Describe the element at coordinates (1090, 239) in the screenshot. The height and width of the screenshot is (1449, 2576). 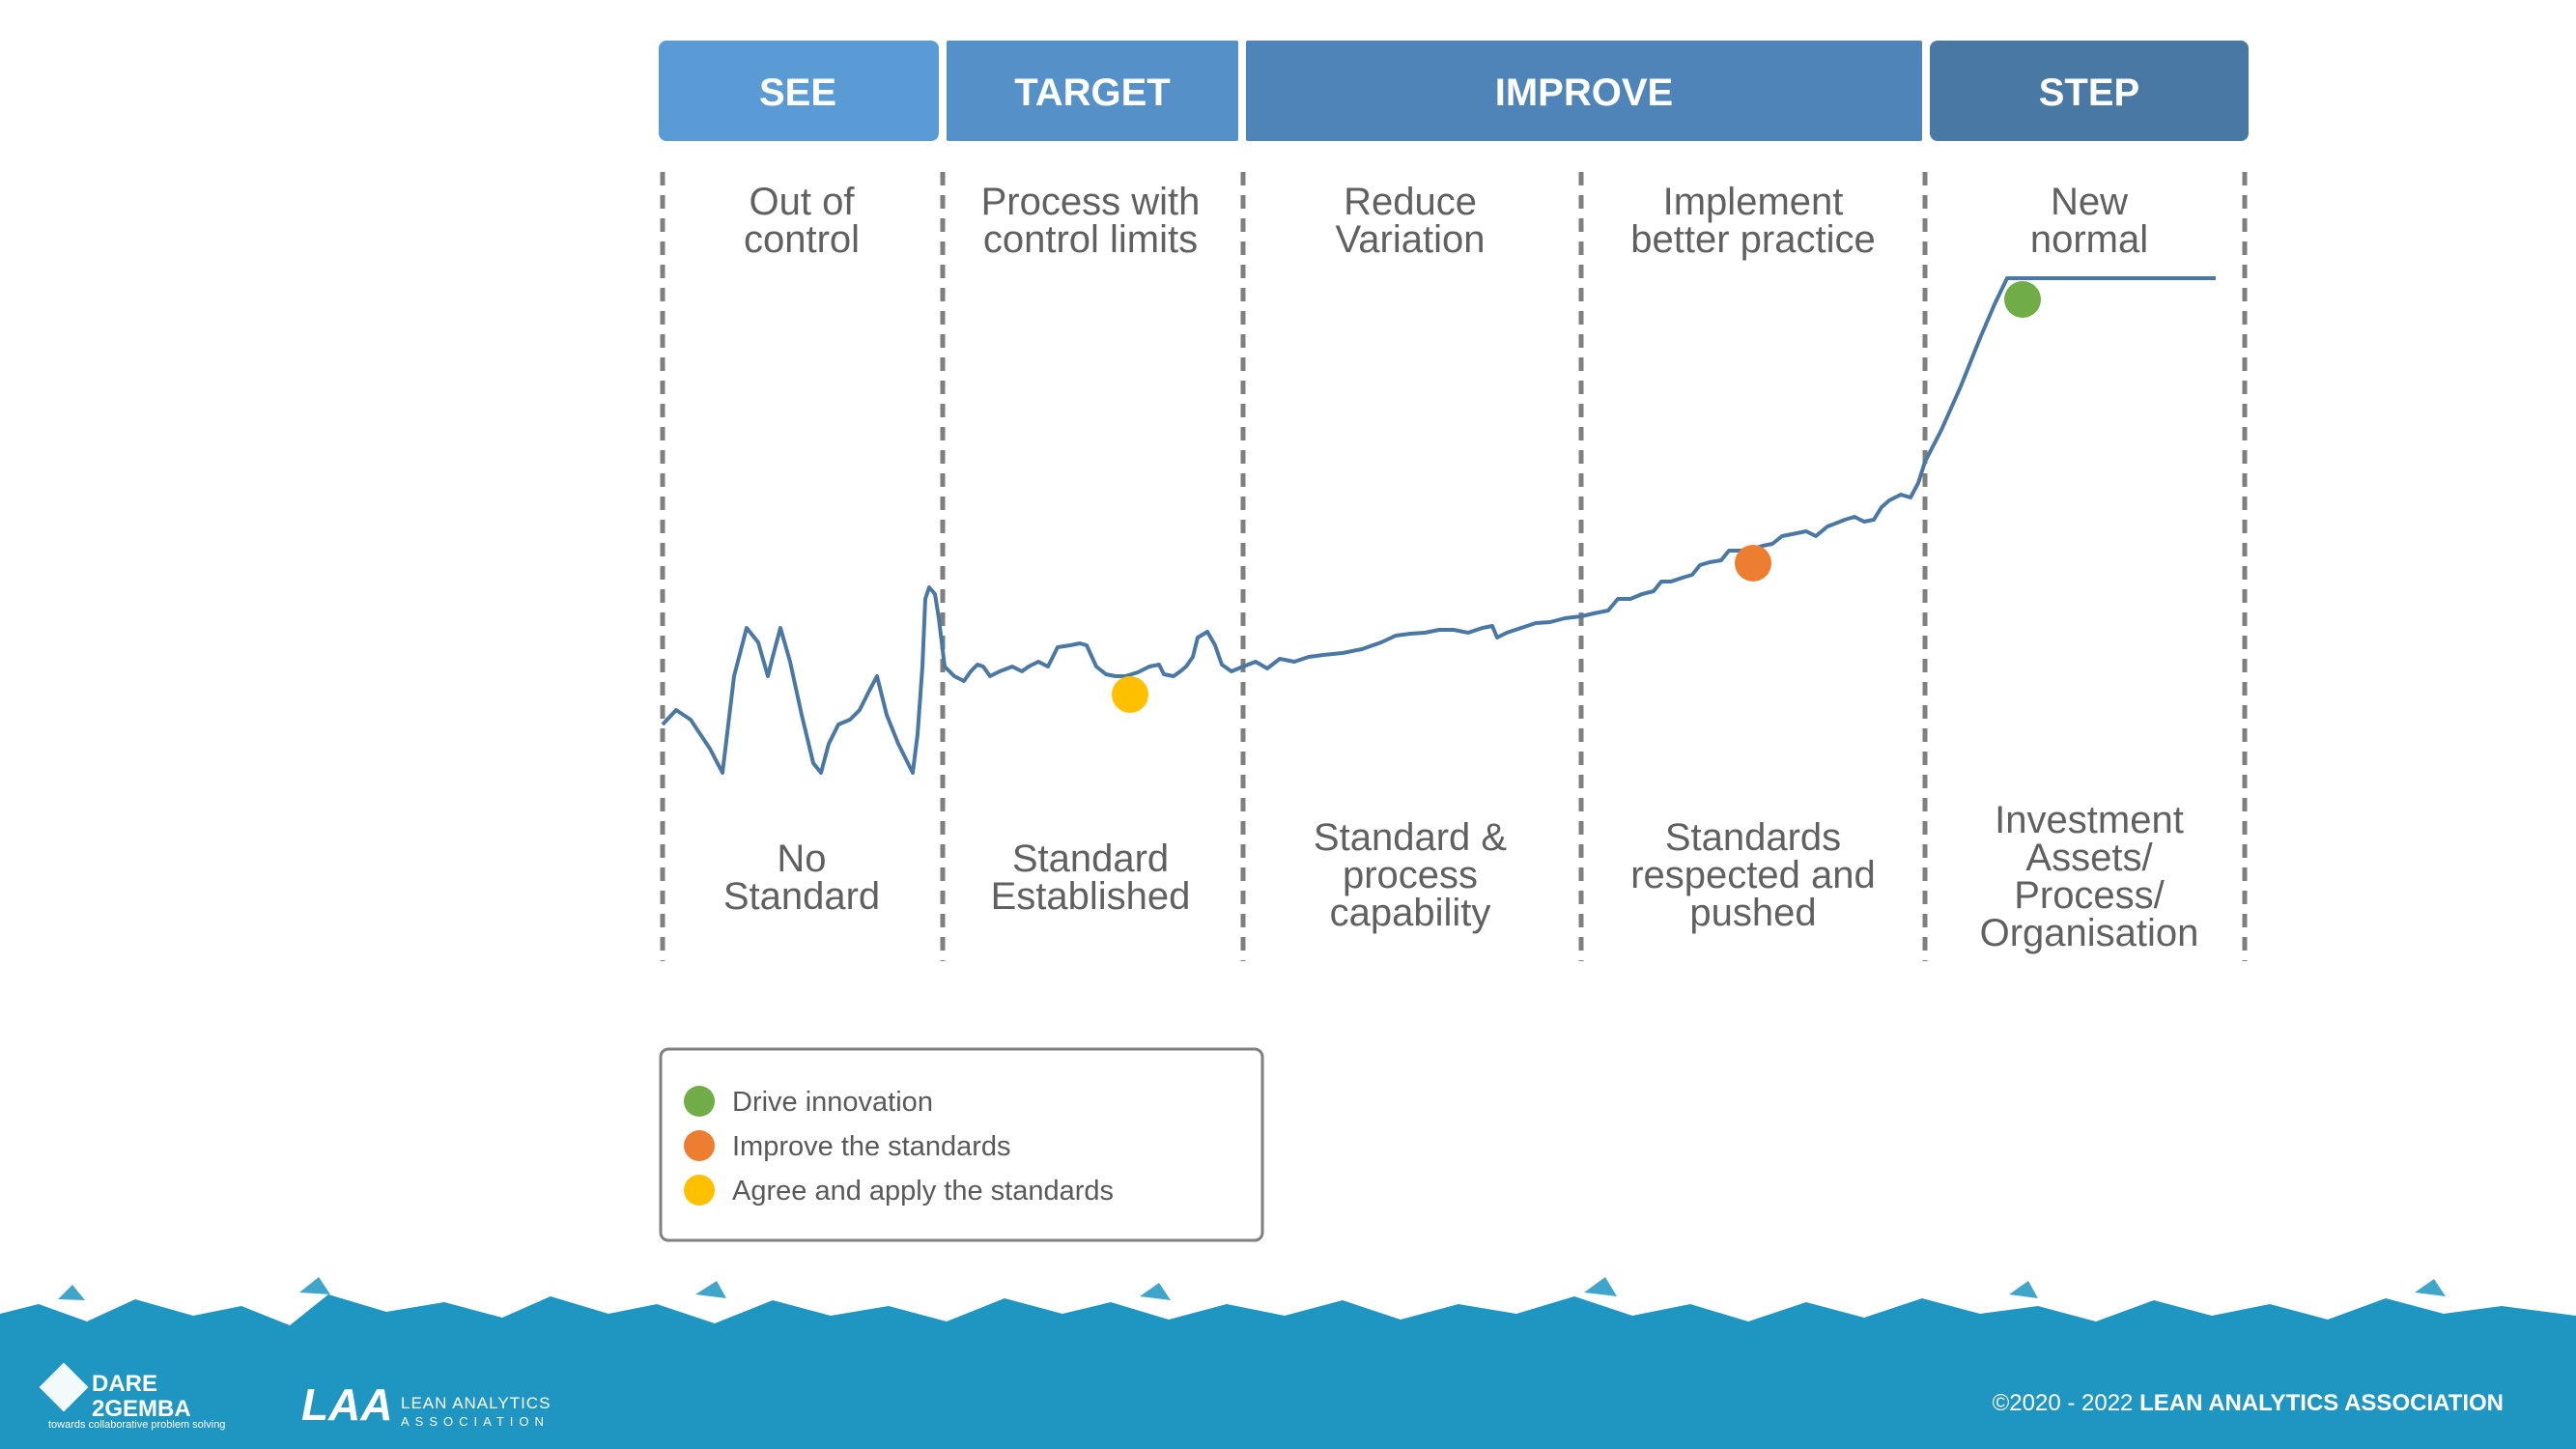
I see `col2-top-line2: control limits` at that location.